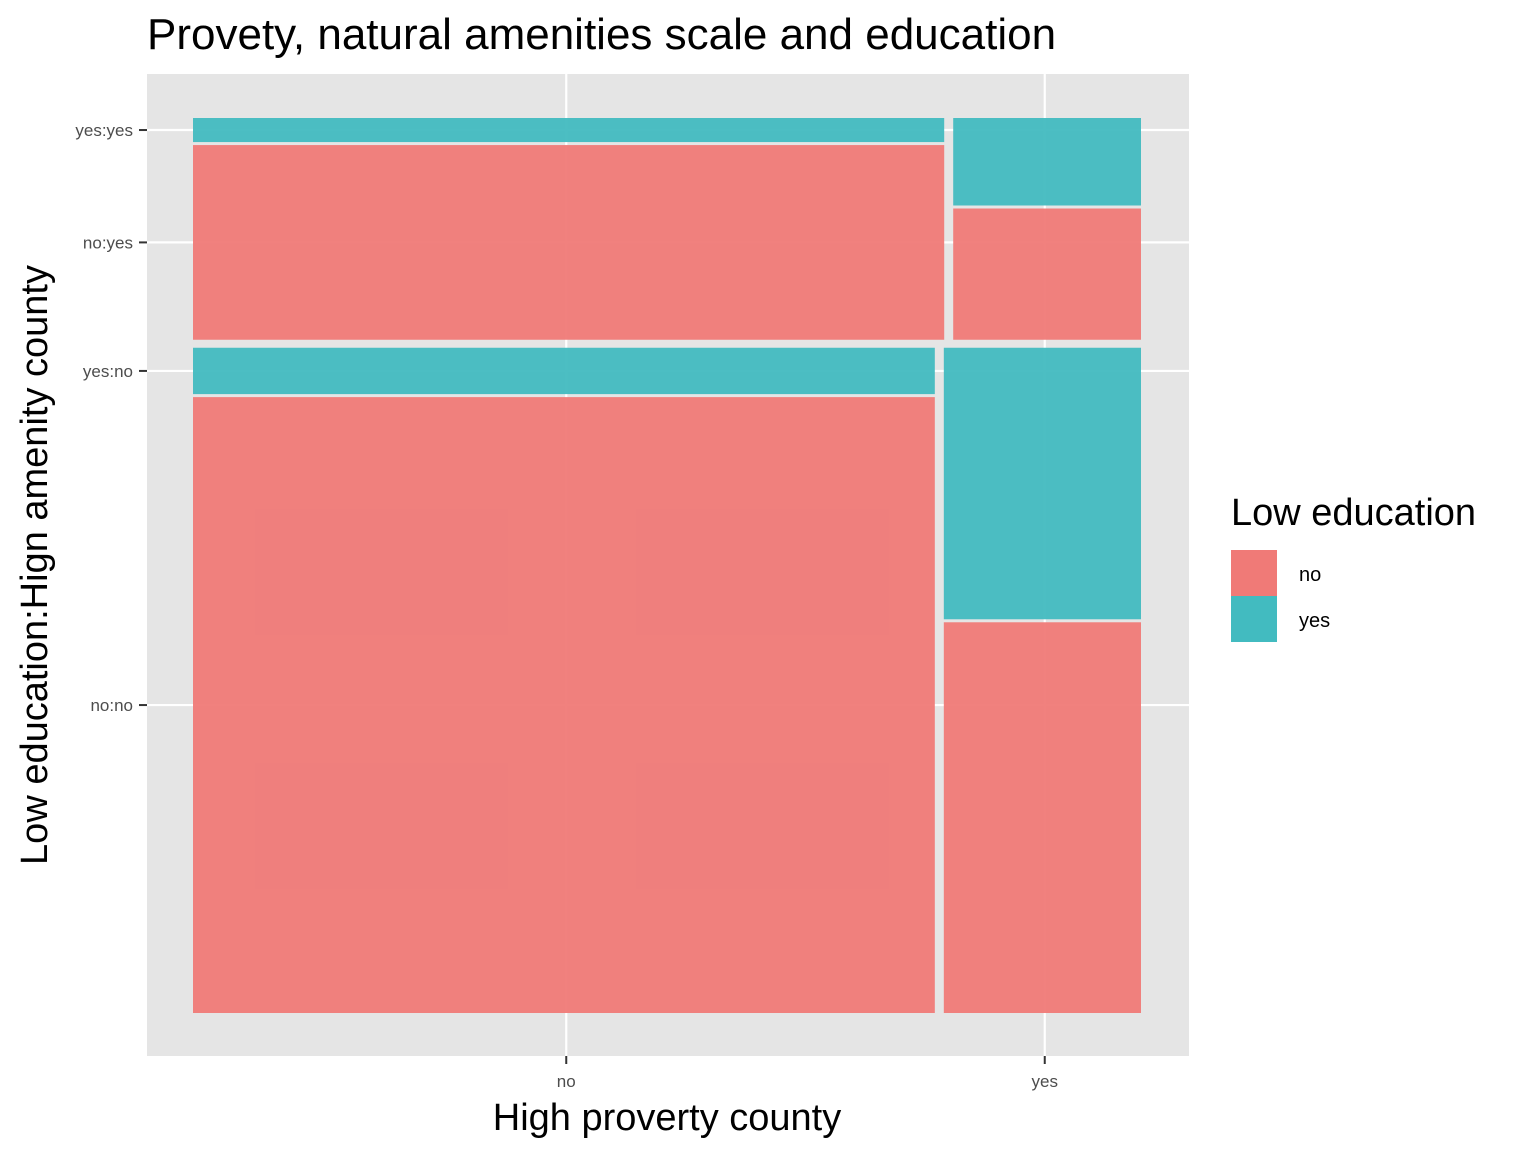 The image size is (1536, 1152). What do you see at coordinates (1047, 162) in the screenshot?
I see `tile-amenity-yes-poverty-yes-edu-yes` at bounding box center [1047, 162].